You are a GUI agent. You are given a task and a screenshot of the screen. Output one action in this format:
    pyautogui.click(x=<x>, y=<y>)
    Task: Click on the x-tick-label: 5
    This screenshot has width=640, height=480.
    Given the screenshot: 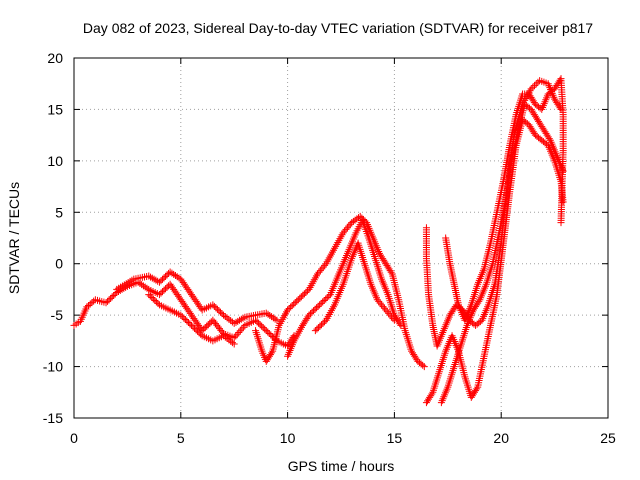 What is the action you would take?
    pyautogui.click(x=181, y=438)
    